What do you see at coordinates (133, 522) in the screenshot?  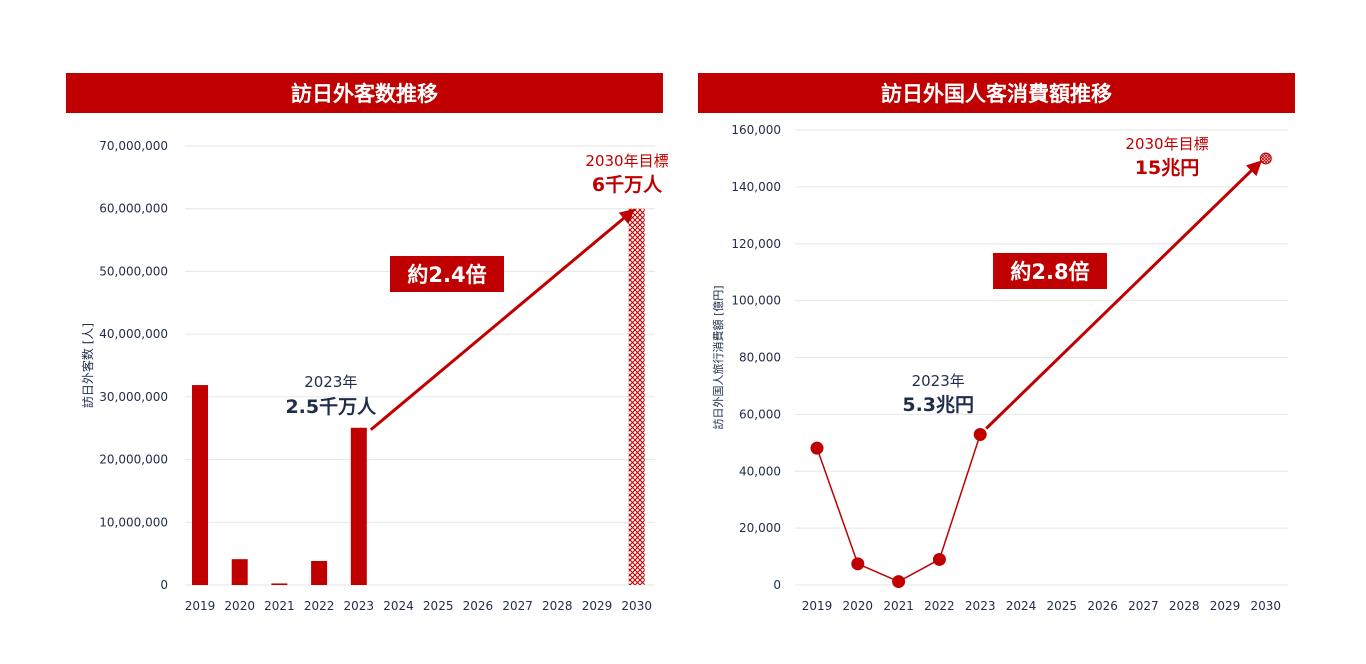 I see `y-tick-label: 10,000,000` at bounding box center [133, 522].